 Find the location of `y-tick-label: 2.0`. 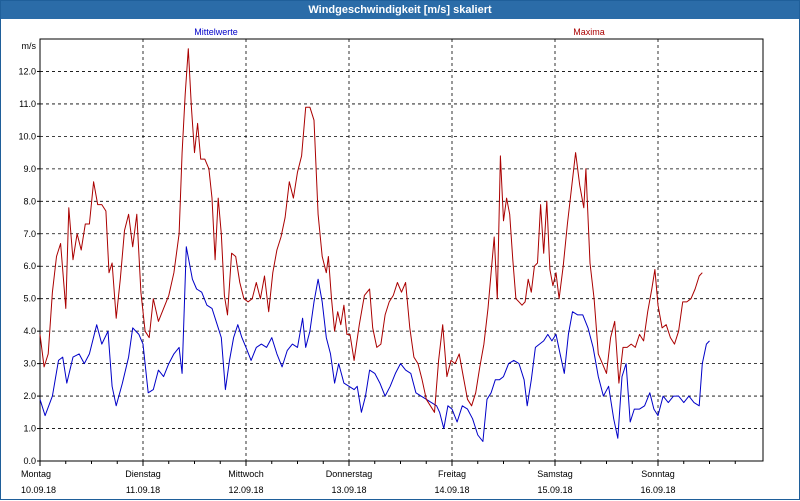

y-tick-label: 2.0 is located at coordinates (29, 396).